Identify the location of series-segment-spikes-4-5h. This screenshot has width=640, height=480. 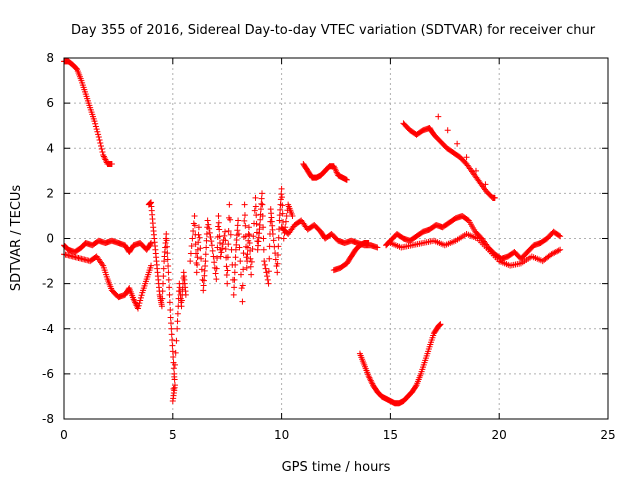
(167, 301).